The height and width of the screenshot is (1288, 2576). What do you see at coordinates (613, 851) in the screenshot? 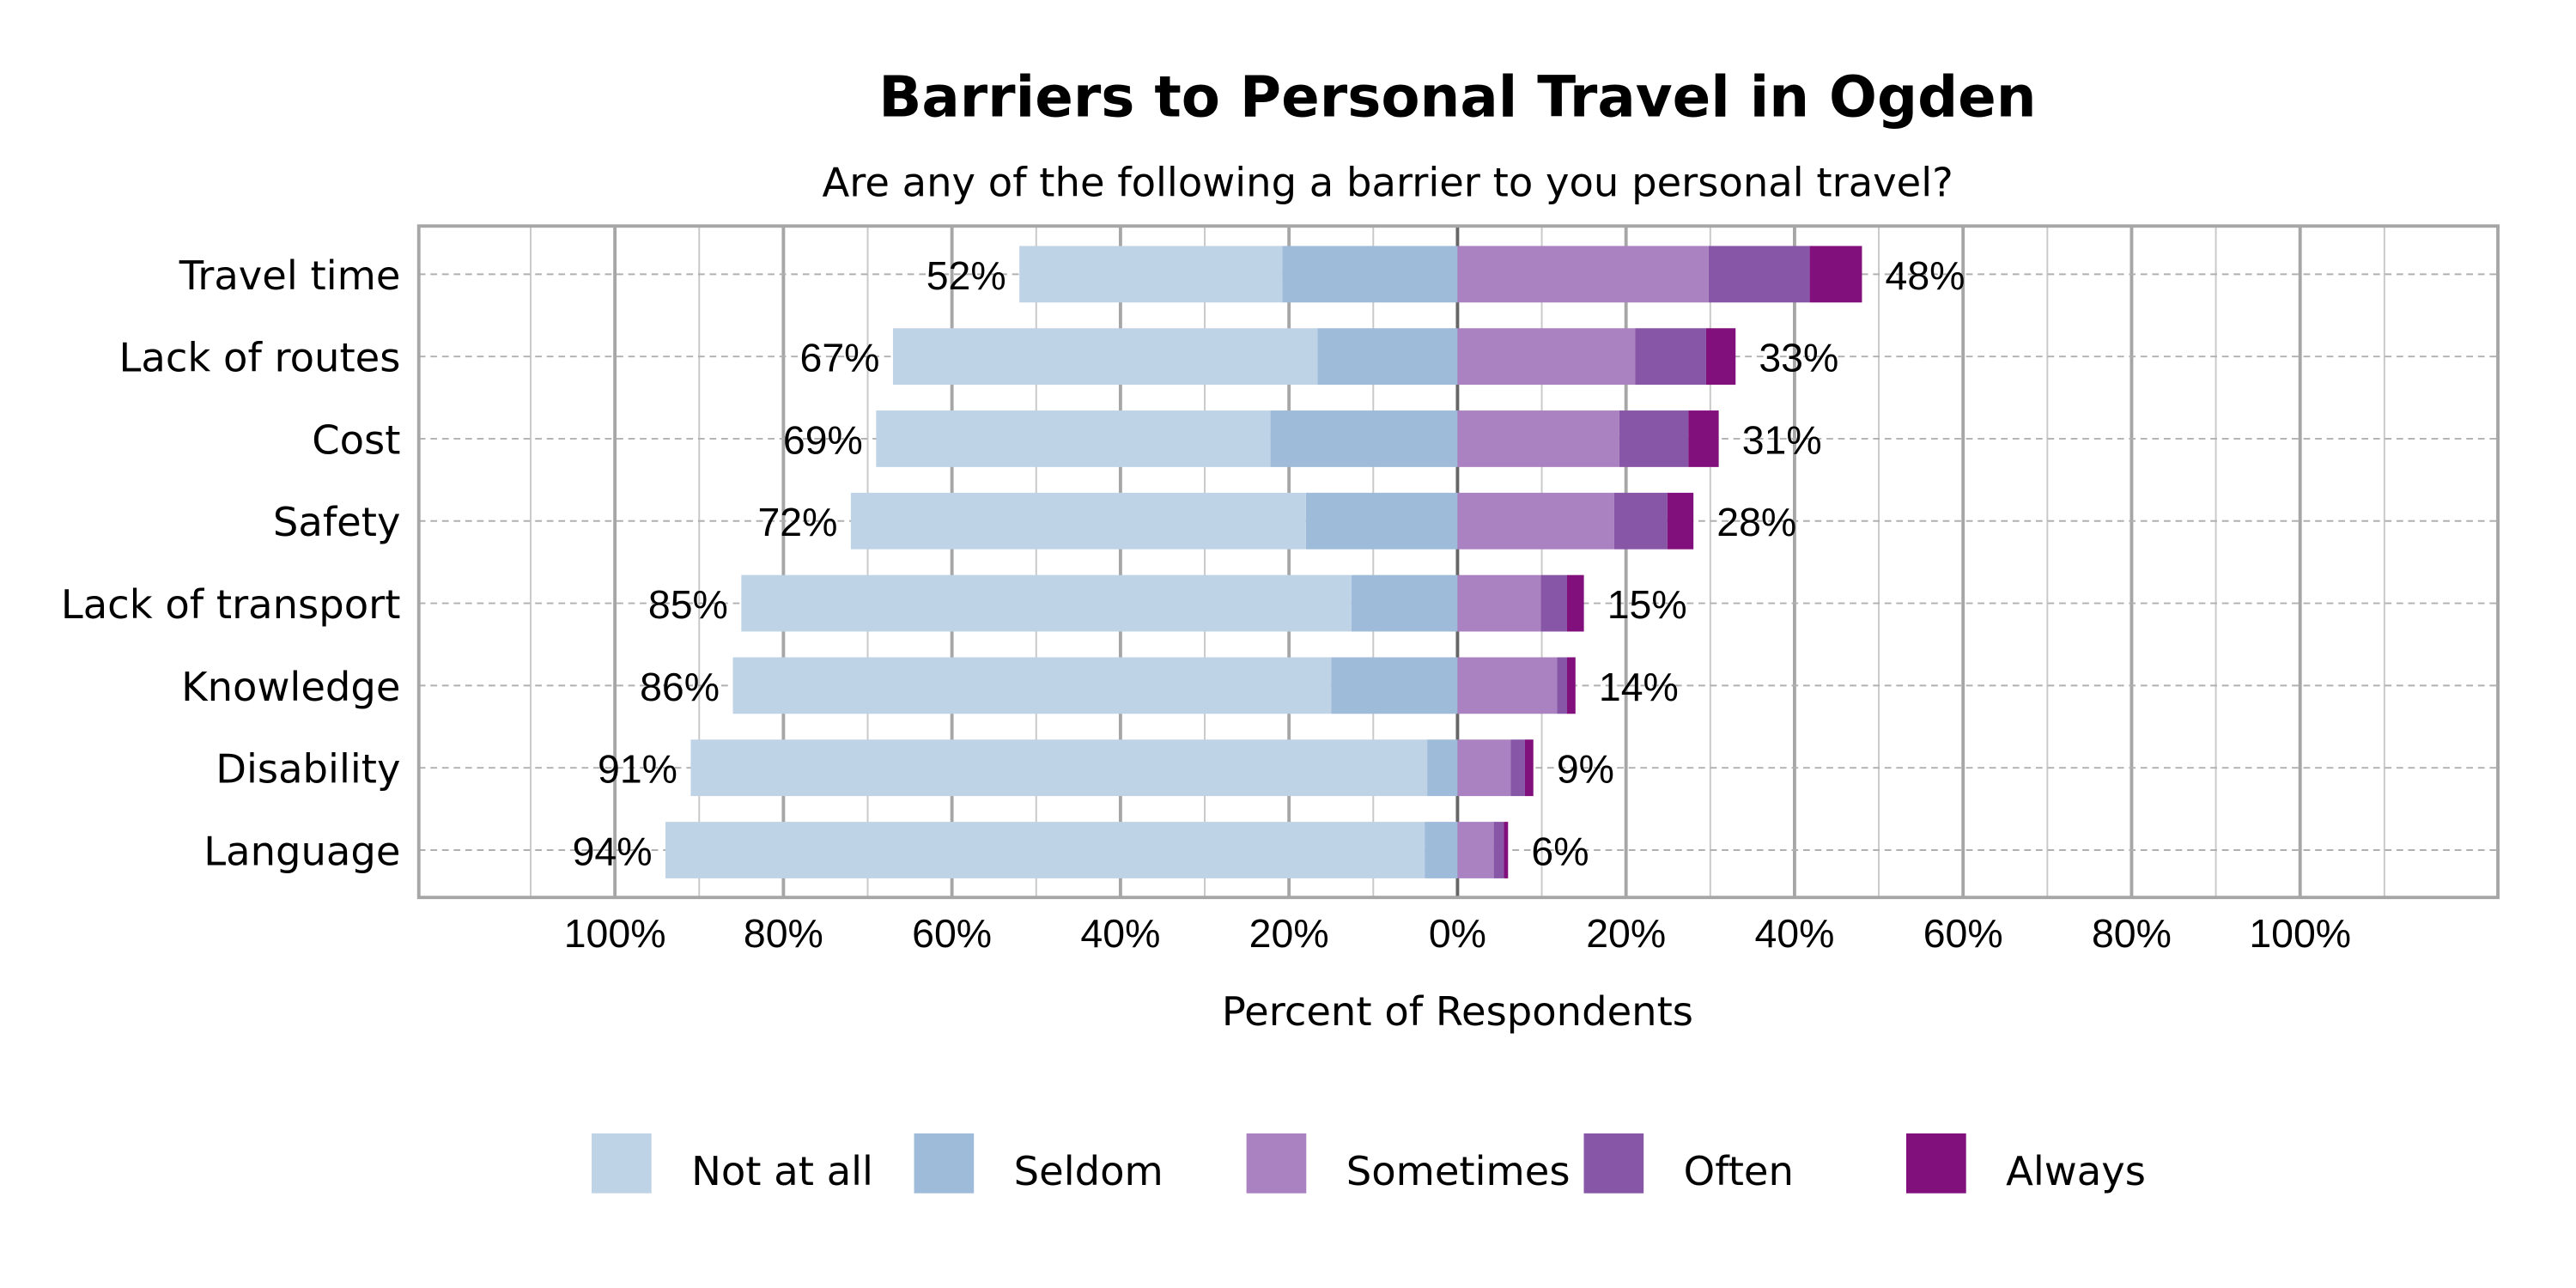
I see `left-total-label: 94%` at bounding box center [613, 851].